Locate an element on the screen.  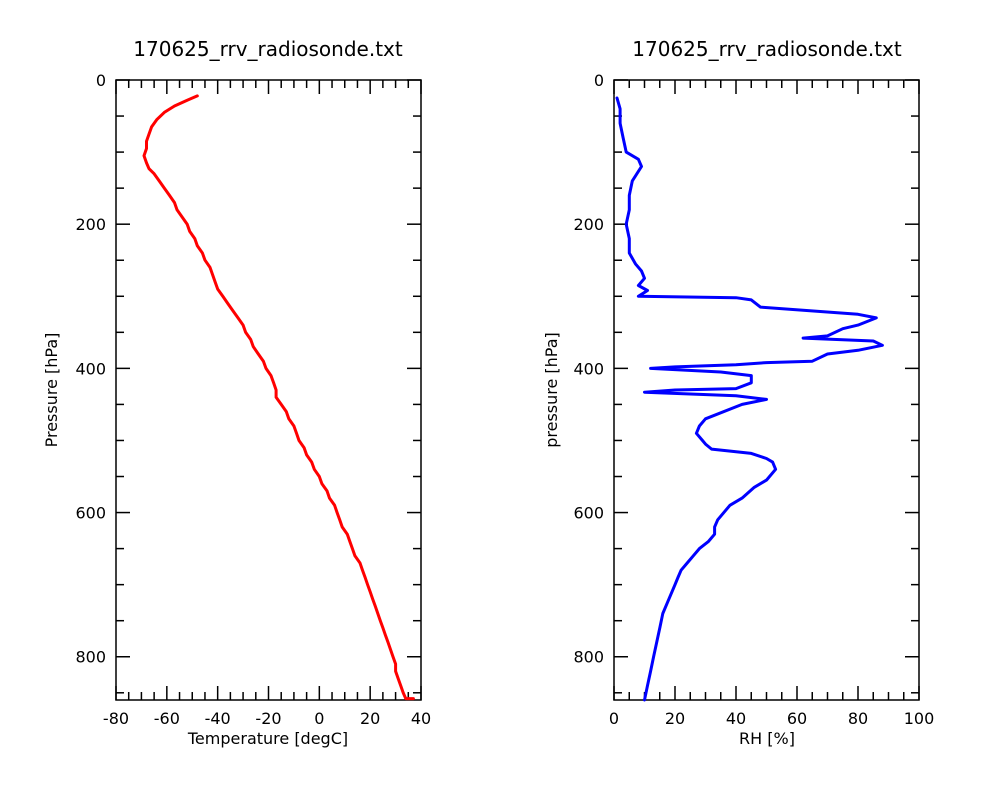
rh-y-tick-label: 200 is located at coordinates (588, 224).